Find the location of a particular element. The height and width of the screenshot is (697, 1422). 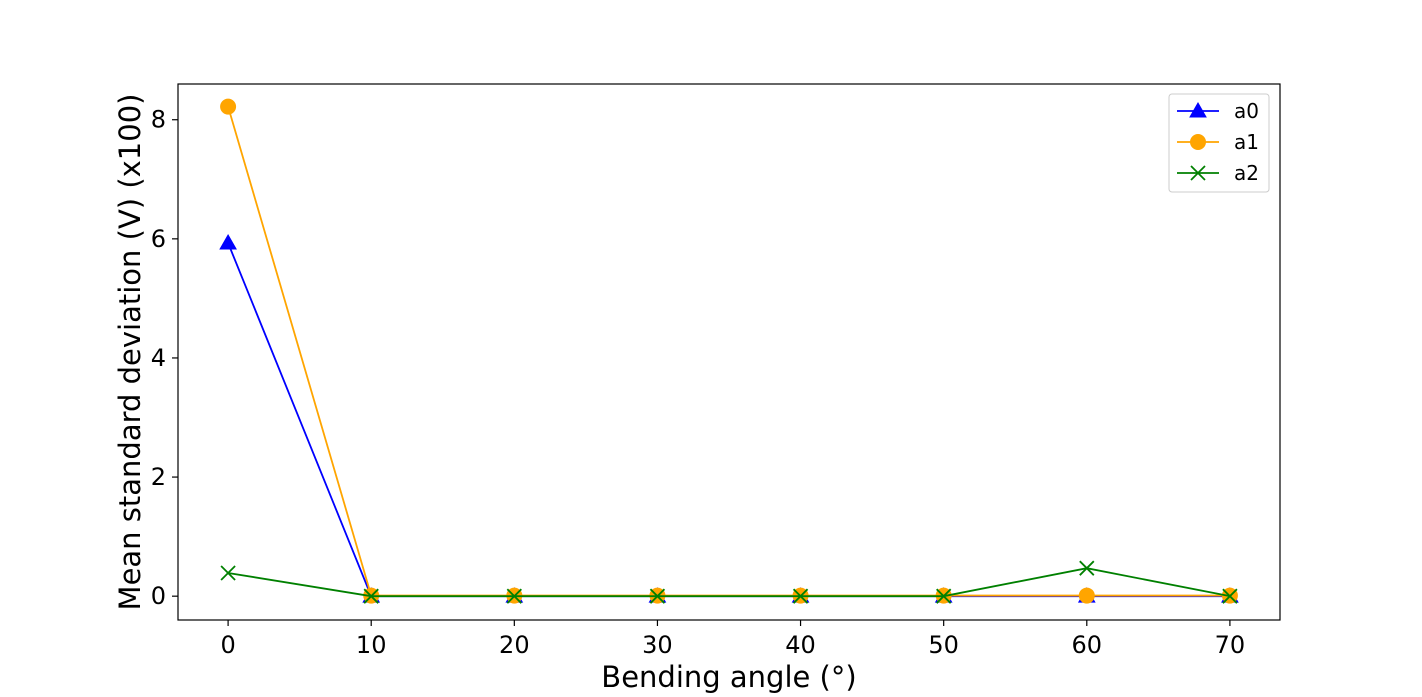

x-tick-label: 20 is located at coordinates (514, 645).